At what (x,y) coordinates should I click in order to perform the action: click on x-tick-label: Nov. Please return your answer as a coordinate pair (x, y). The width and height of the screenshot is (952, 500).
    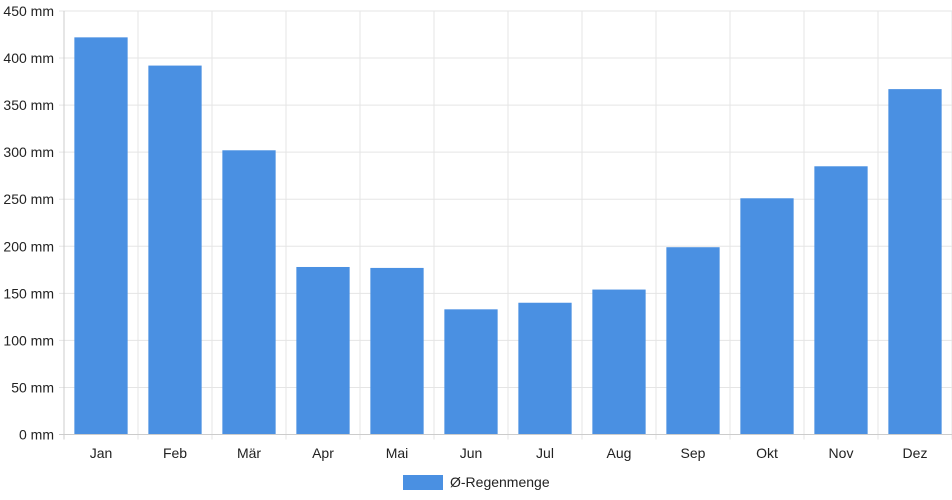
    Looking at the image, I should click on (841, 453).